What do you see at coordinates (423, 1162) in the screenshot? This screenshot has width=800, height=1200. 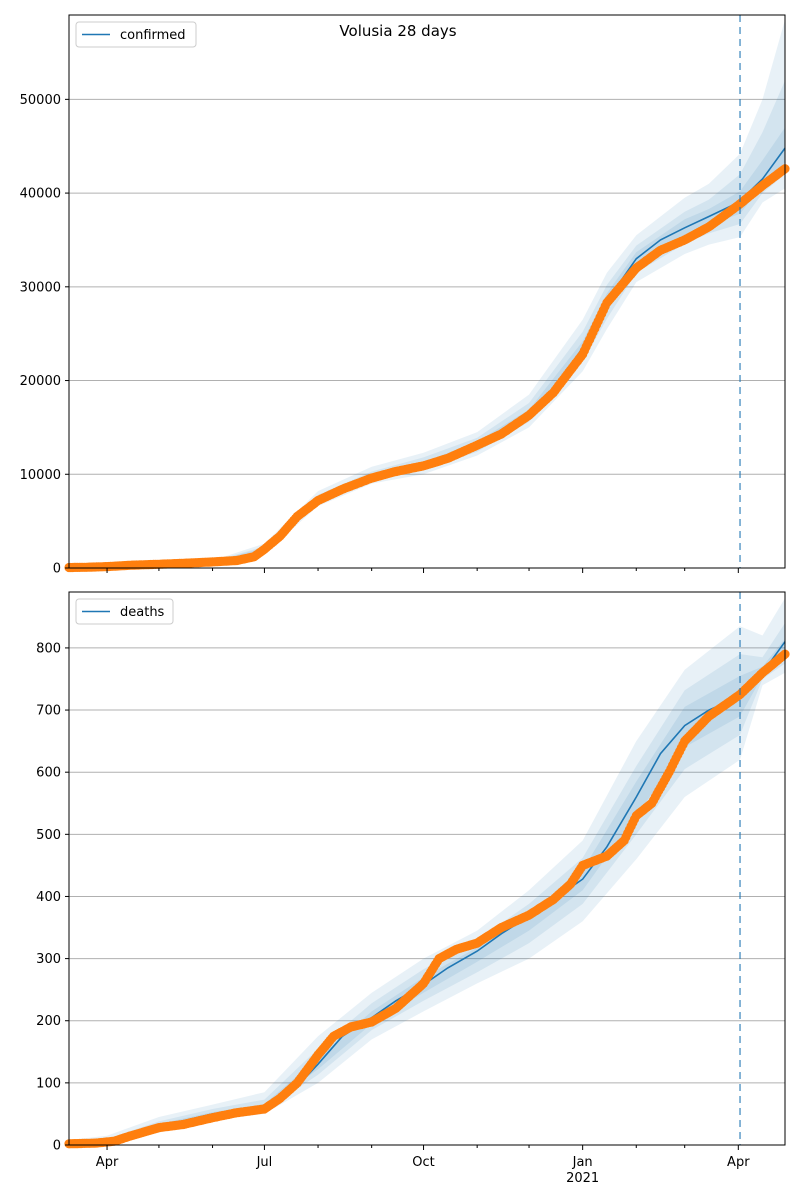 I see `x-tick-label: Oct` at bounding box center [423, 1162].